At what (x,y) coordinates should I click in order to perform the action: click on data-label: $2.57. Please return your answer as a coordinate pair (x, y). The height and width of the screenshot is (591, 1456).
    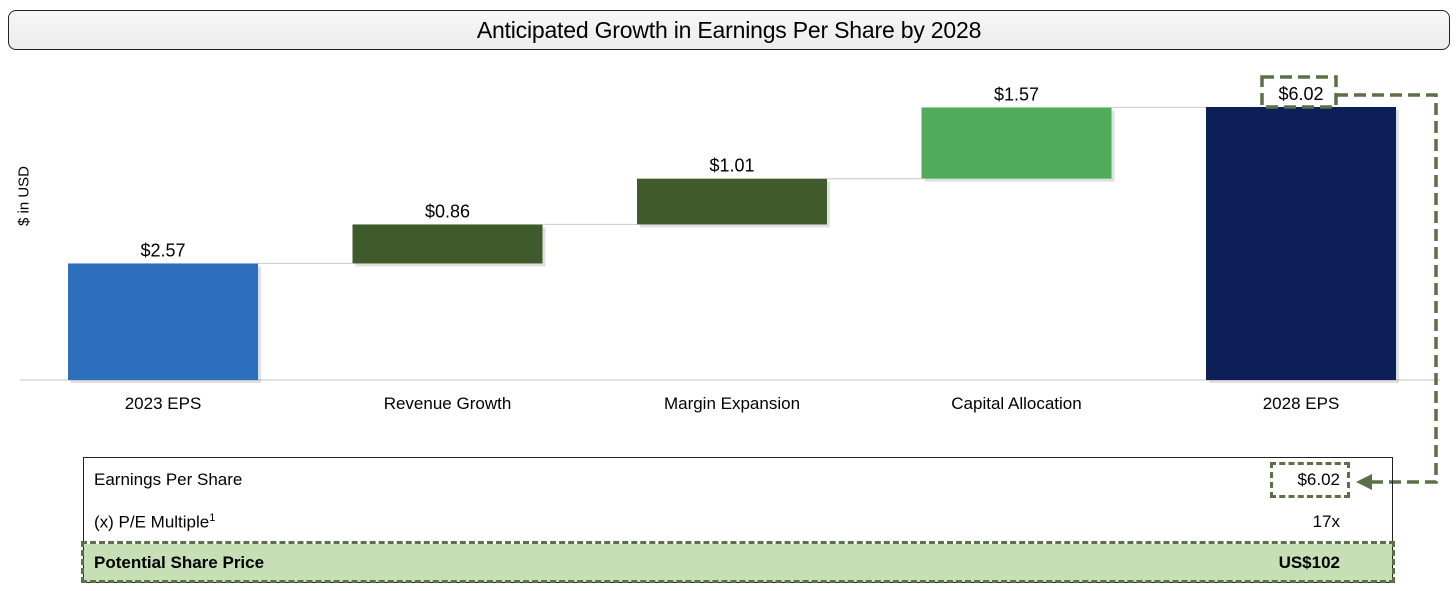
    Looking at the image, I should click on (162, 250).